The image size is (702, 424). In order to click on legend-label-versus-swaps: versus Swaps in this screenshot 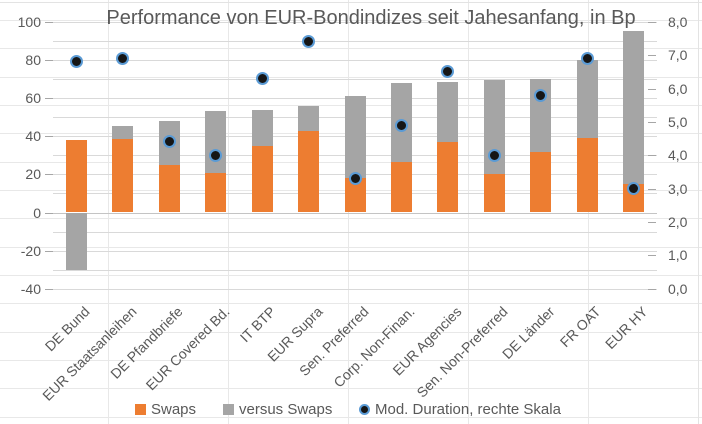, I will do `click(286, 409)`.